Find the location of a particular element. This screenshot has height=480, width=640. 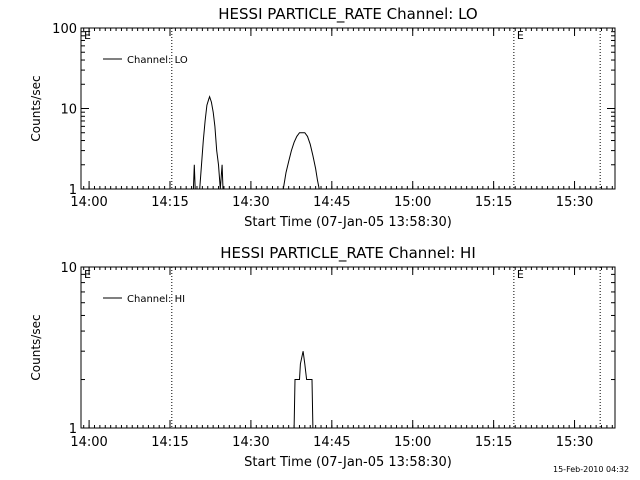

panel2-title: HESSI PARTICLE_RATE Channel: HI is located at coordinates (348, 253).